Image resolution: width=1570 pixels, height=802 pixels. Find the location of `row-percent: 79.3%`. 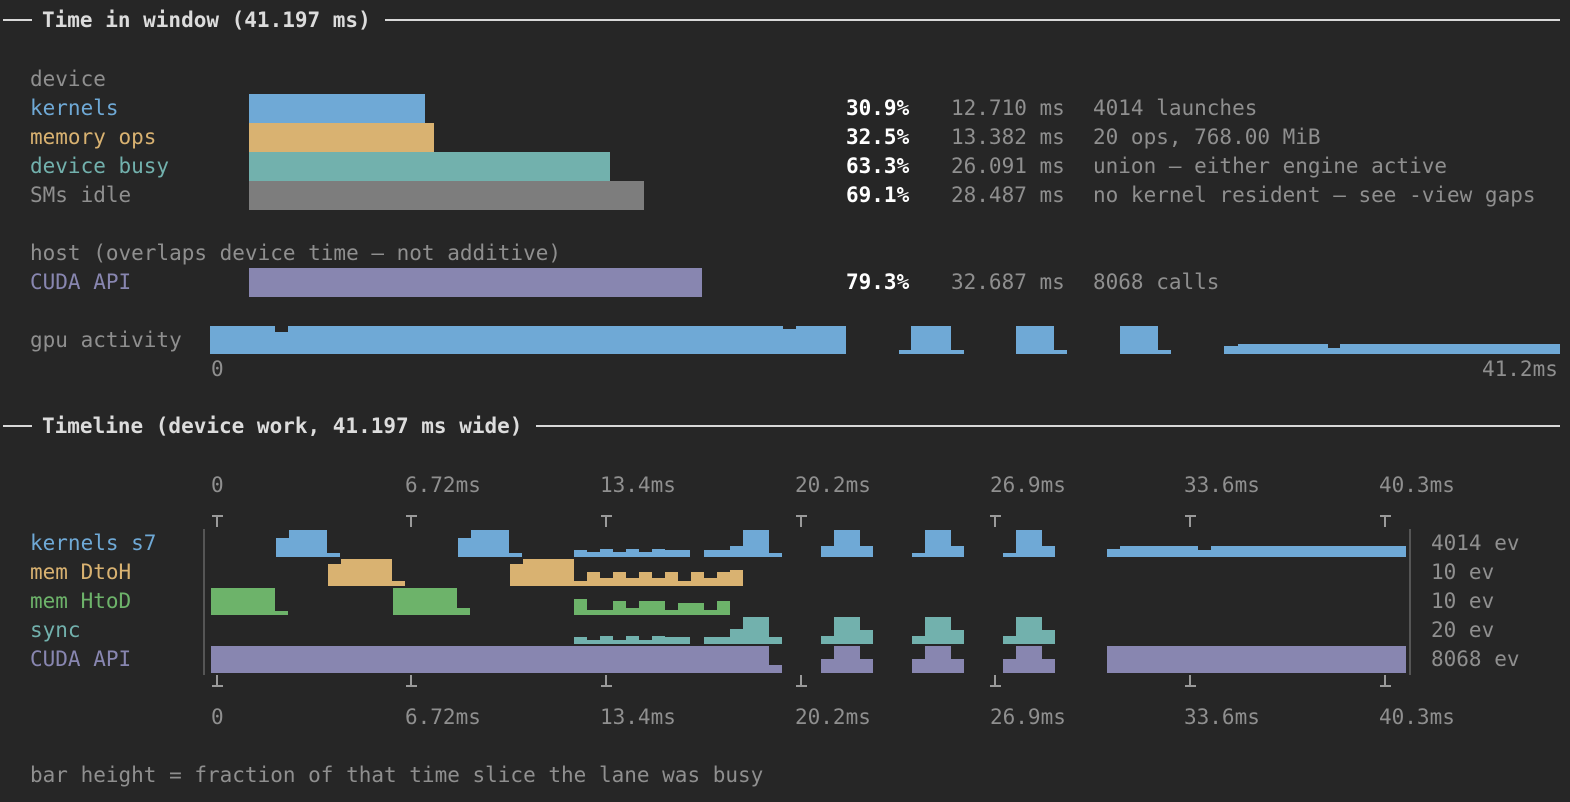

row-percent: 79.3% is located at coordinates (878, 282).